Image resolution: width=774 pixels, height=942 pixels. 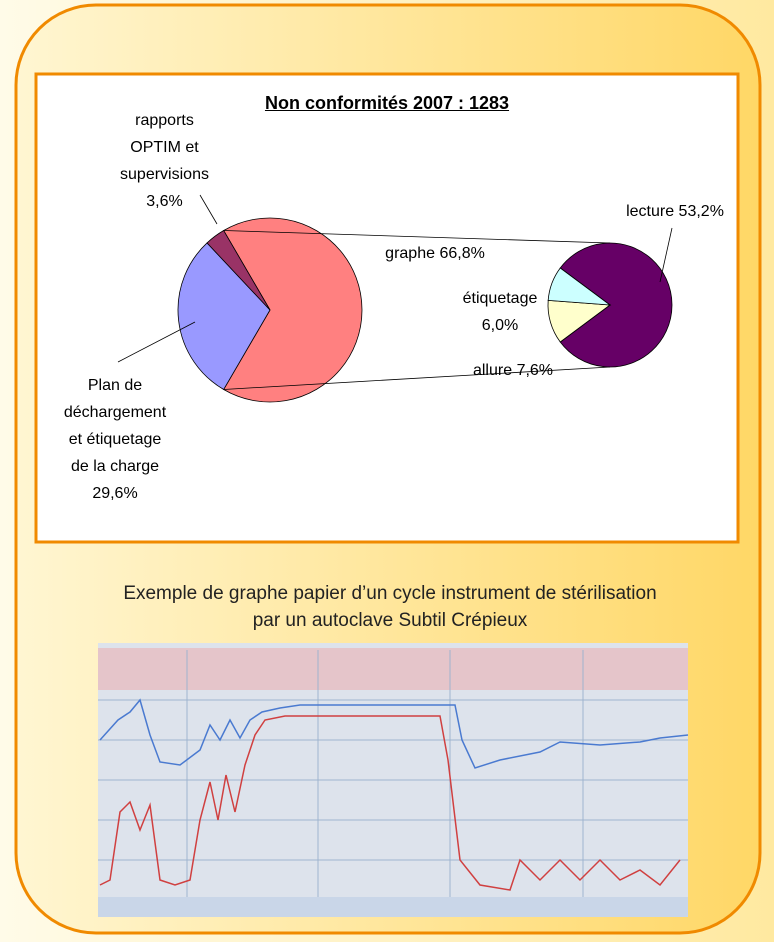 I want to click on value-label: 7,6%, so click(x=535, y=370).